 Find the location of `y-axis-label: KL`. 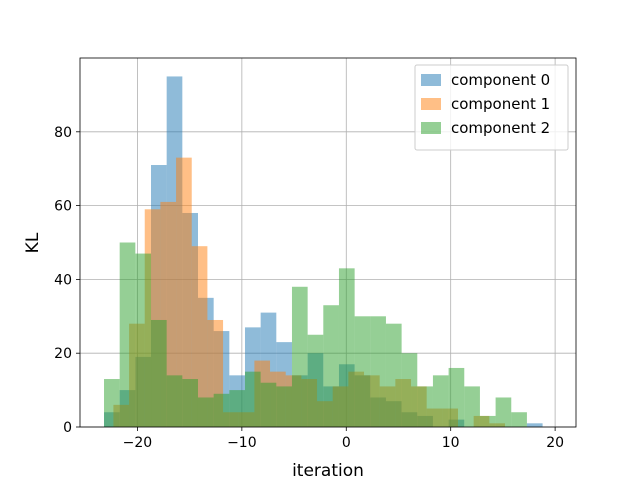

y-axis-label: KL is located at coordinates (33, 242).